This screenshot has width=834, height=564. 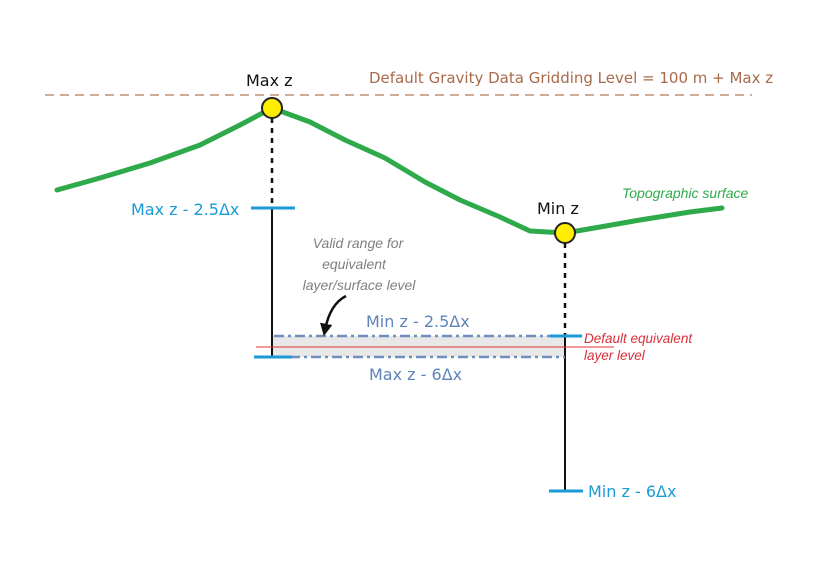 I want to click on min-z-label: Min z, so click(x=558, y=208).